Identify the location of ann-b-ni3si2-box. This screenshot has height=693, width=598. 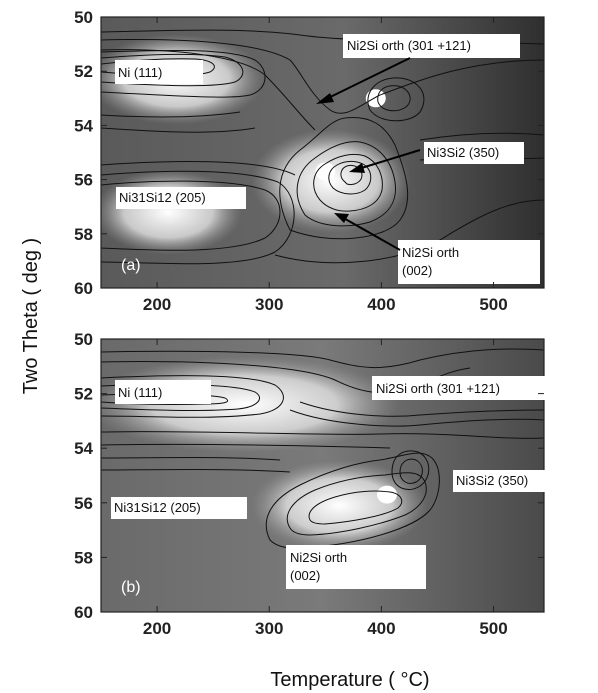
(505, 481).